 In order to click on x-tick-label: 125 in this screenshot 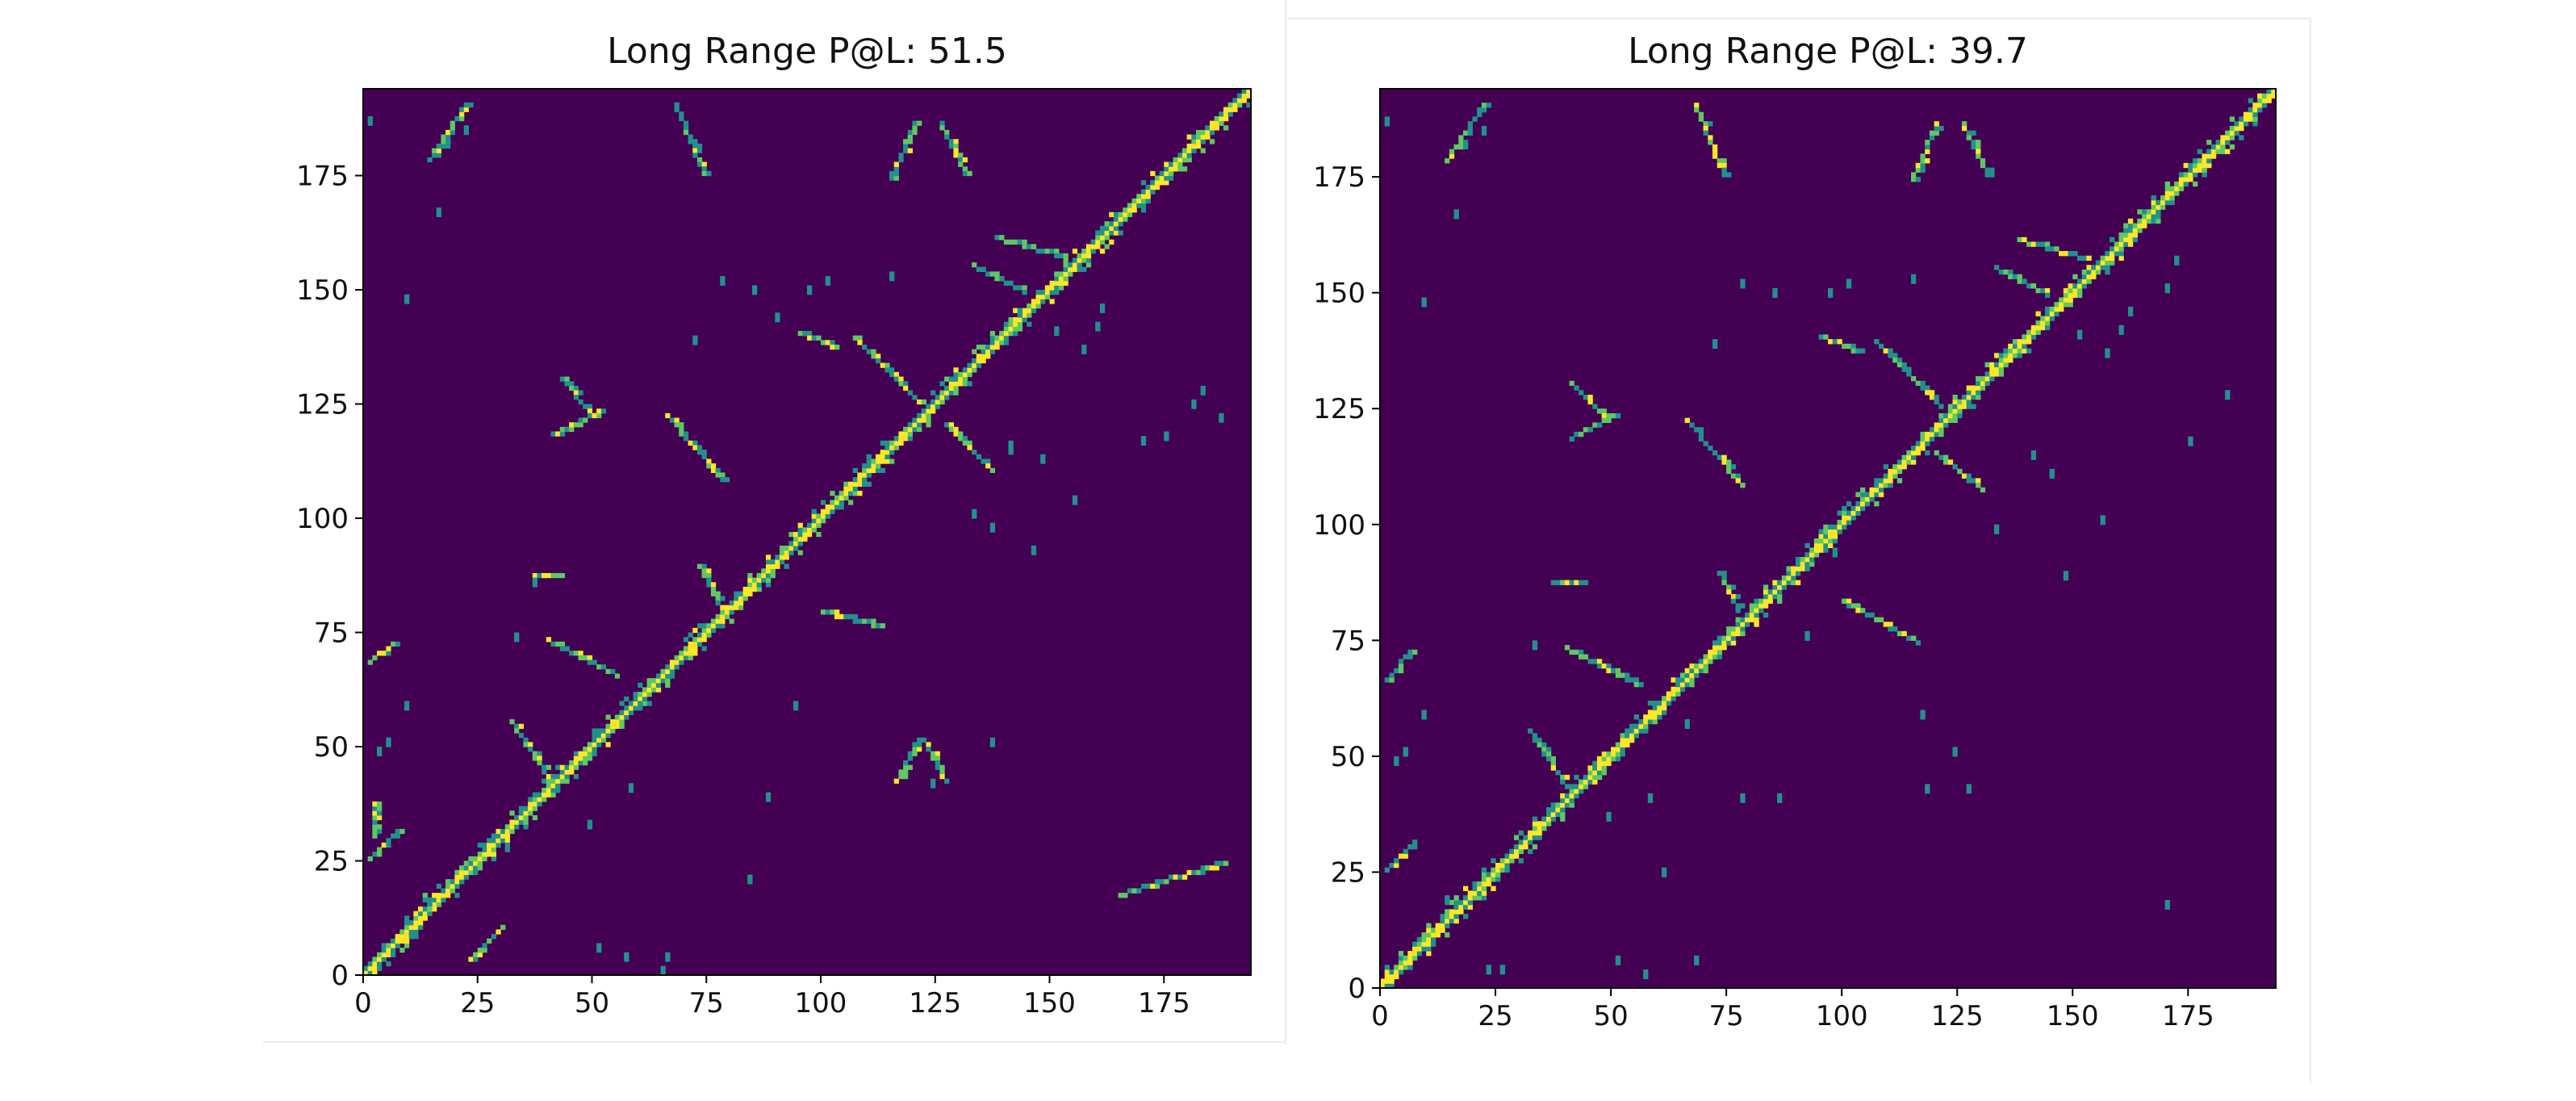, I will do `click(935, 1003)`.